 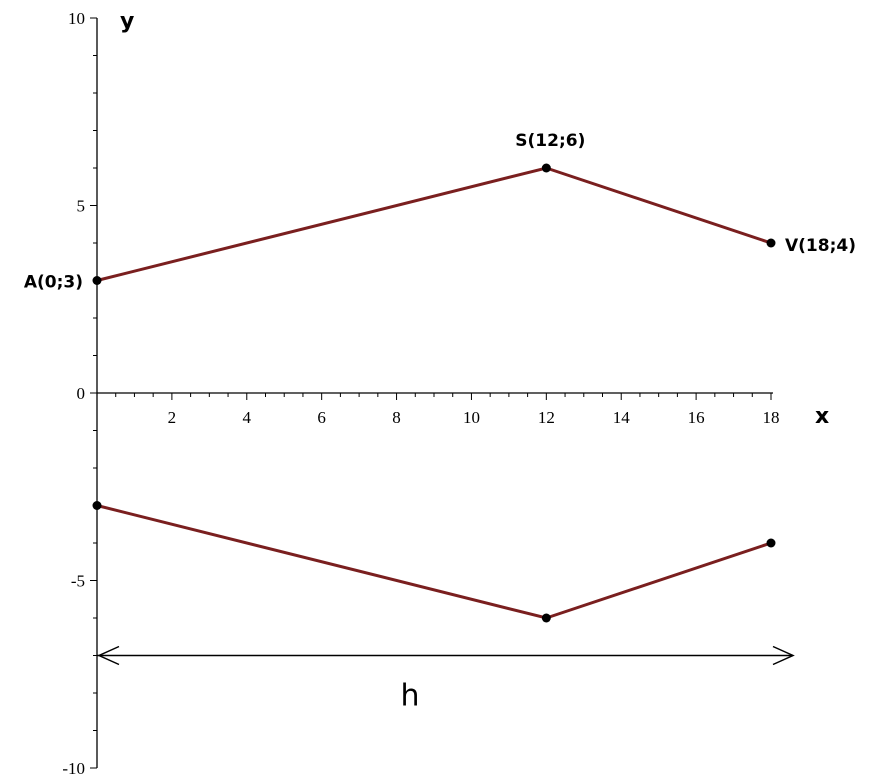 What do you see at coordinates (550, 141) in the screenshot?
I see `point-label: S(12;6)` at bounding box center [550, 141].